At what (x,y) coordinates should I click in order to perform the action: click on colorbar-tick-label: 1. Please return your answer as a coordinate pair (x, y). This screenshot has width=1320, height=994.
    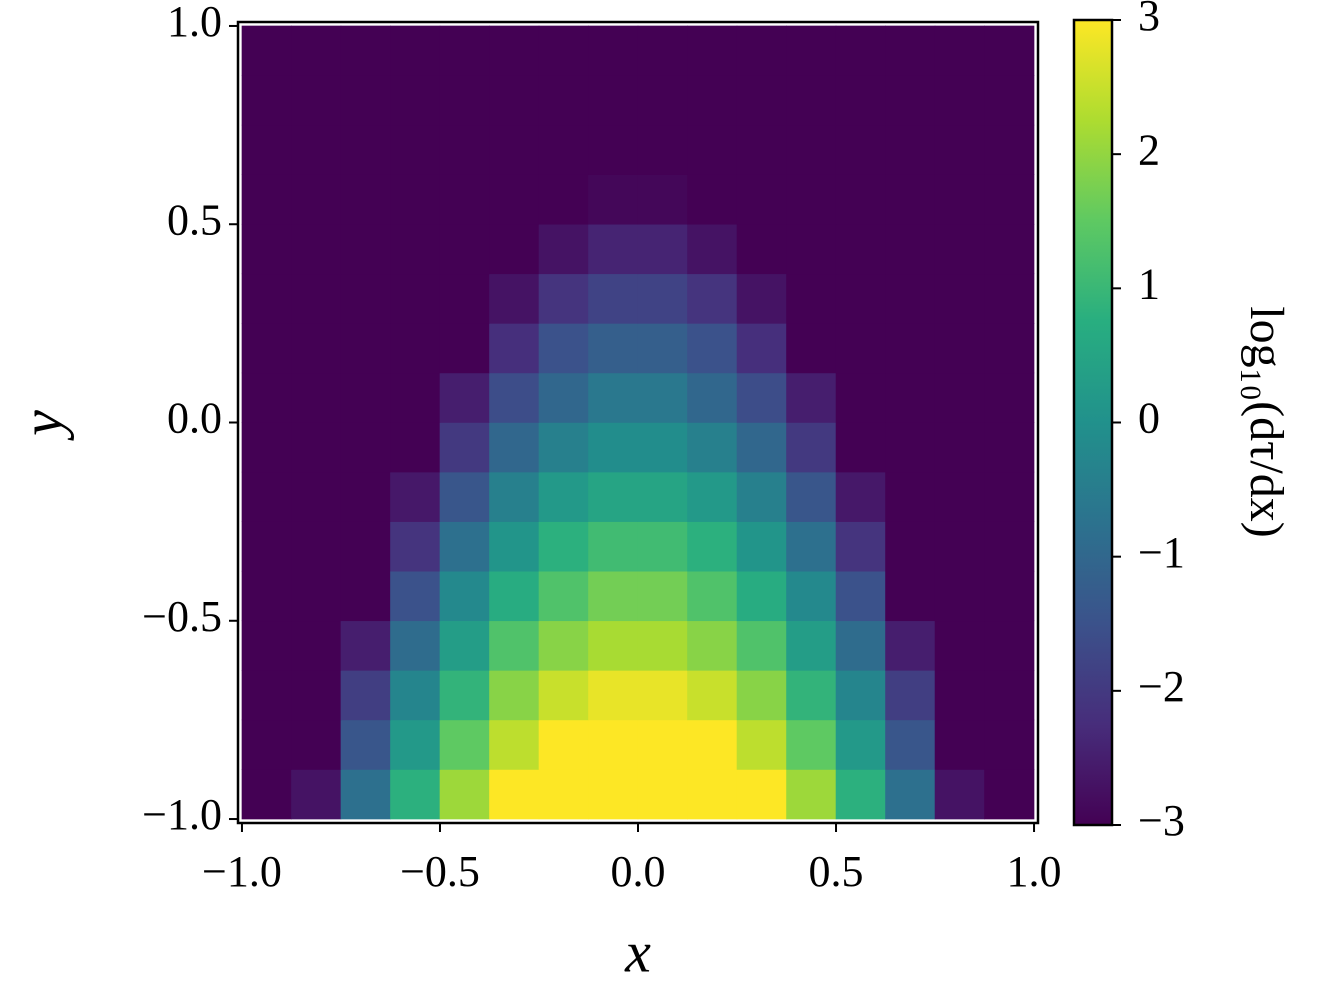
    Looking at the image, I should click on (1149, 283).